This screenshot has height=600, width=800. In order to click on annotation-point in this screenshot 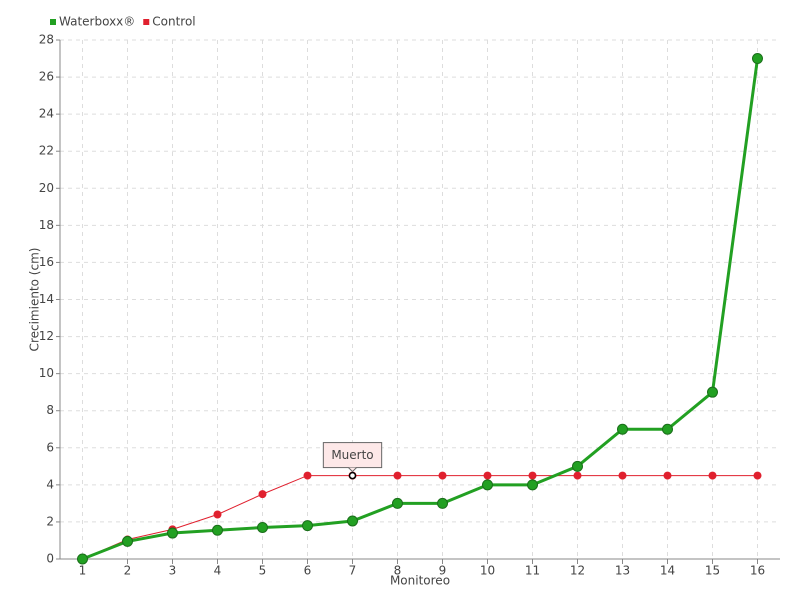, I will do `click(352, 475)`.